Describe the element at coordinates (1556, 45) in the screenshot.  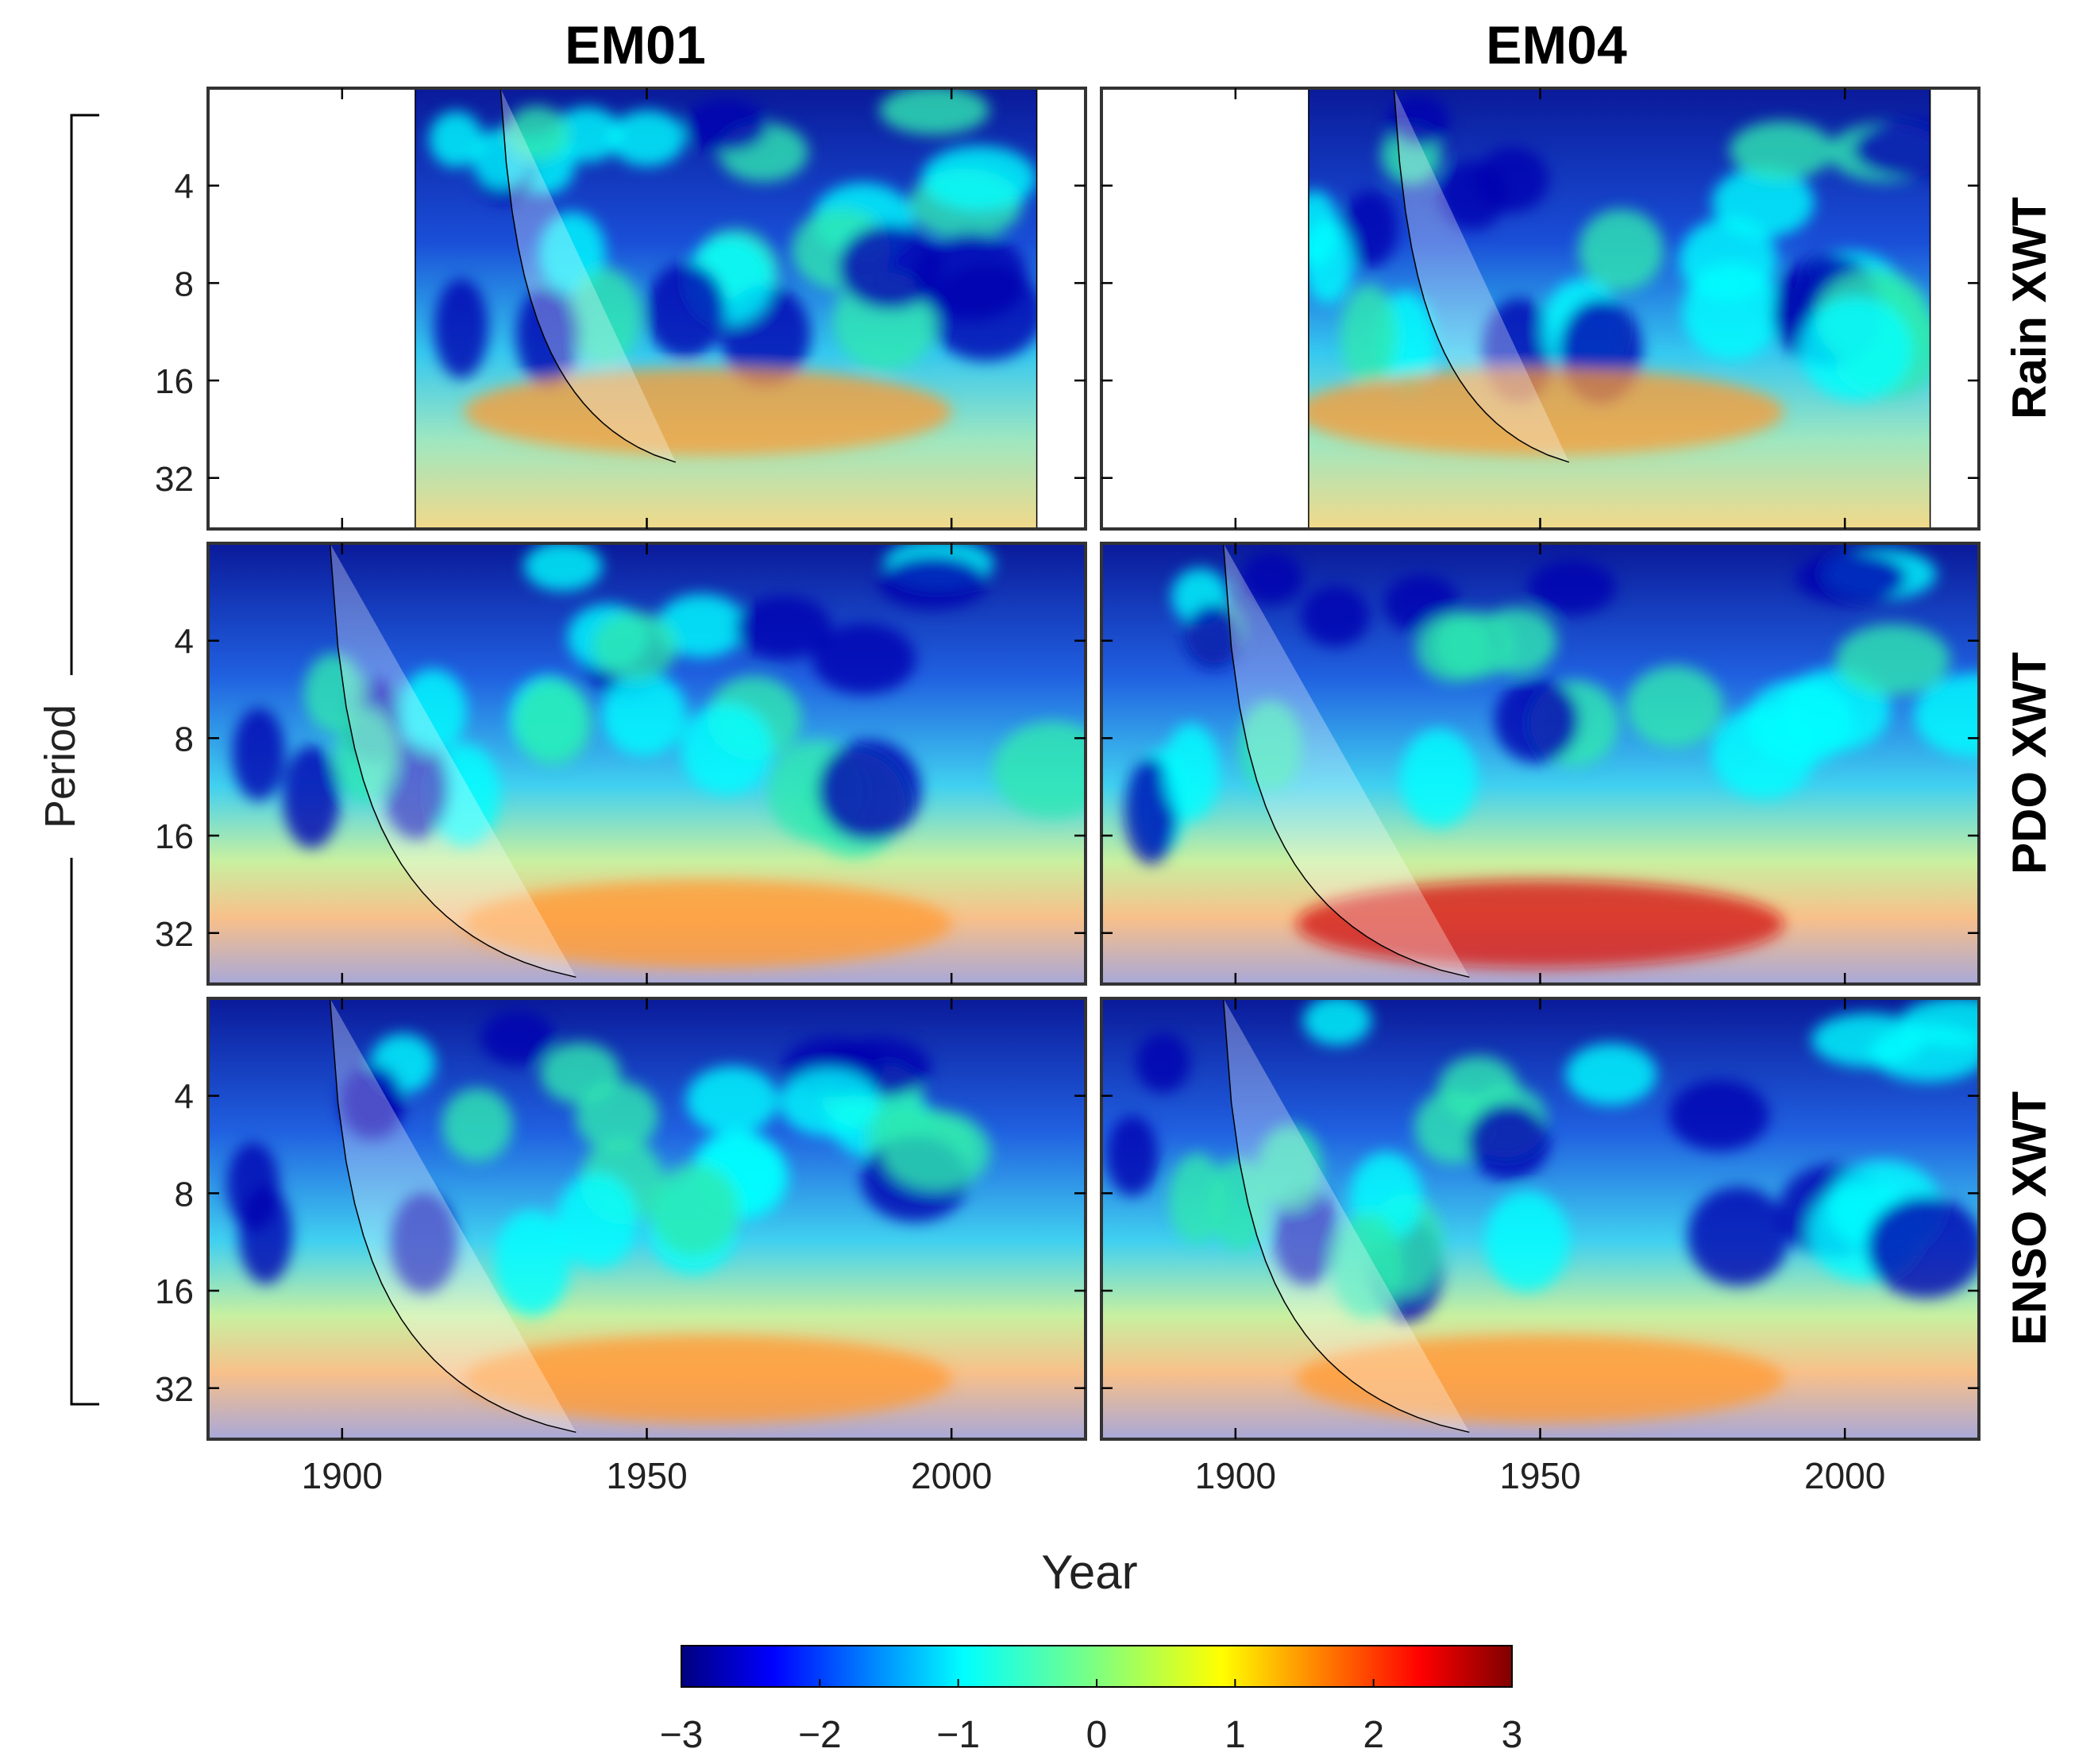
I see `column-title-em04: EM04` at that location.